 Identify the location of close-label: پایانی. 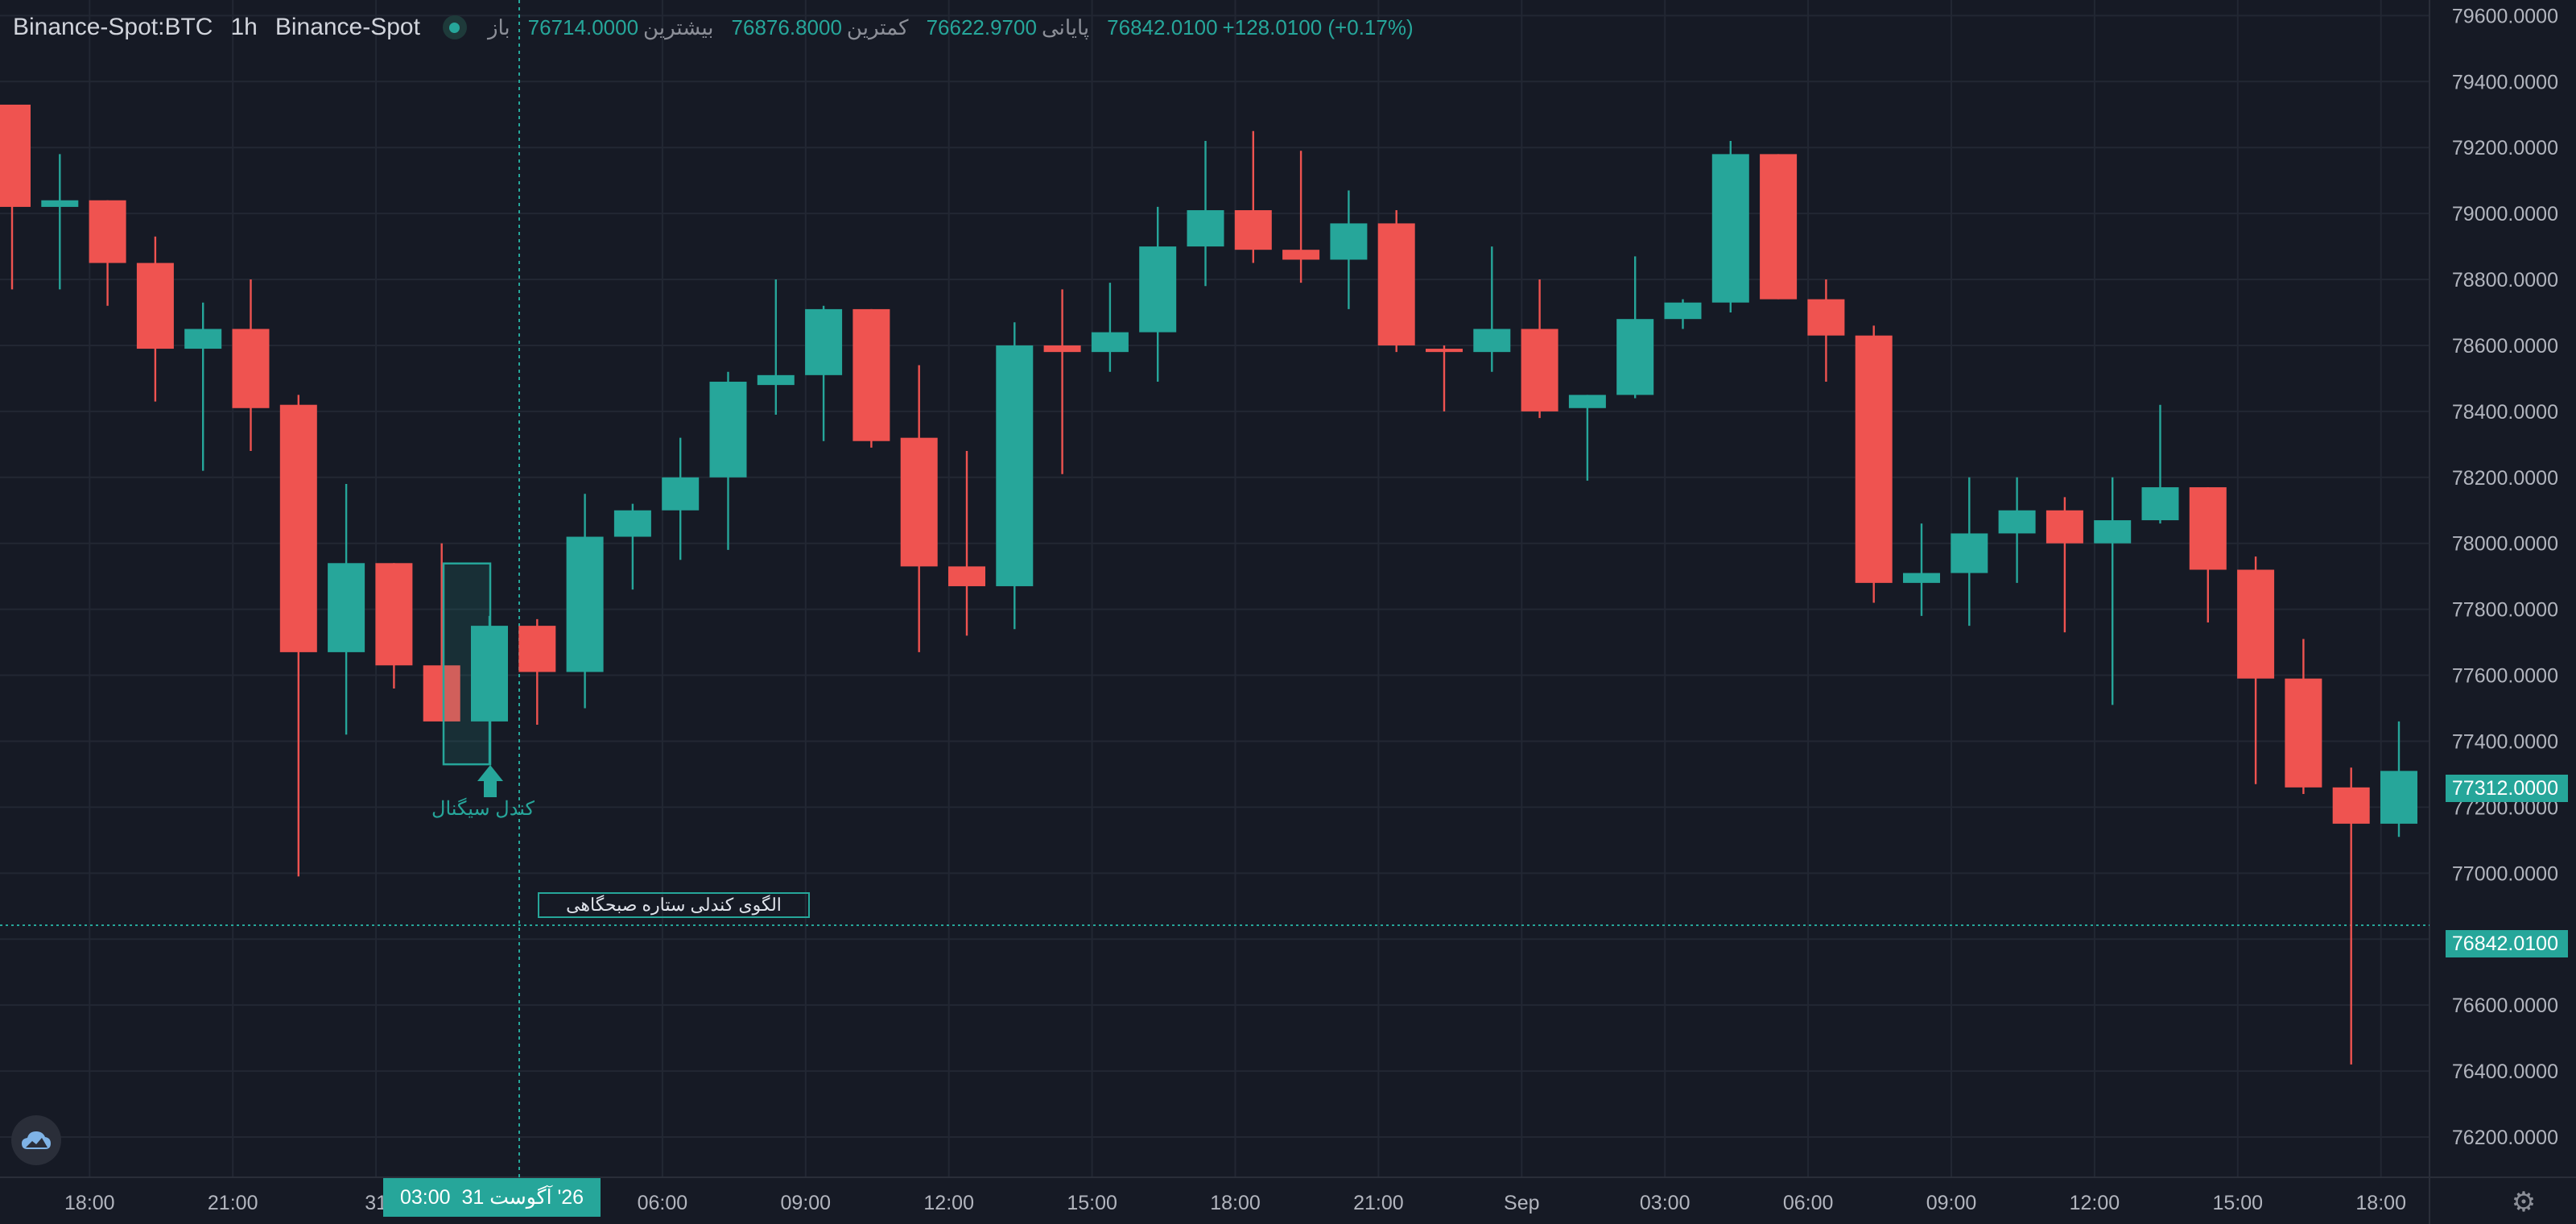
(1065, 26).